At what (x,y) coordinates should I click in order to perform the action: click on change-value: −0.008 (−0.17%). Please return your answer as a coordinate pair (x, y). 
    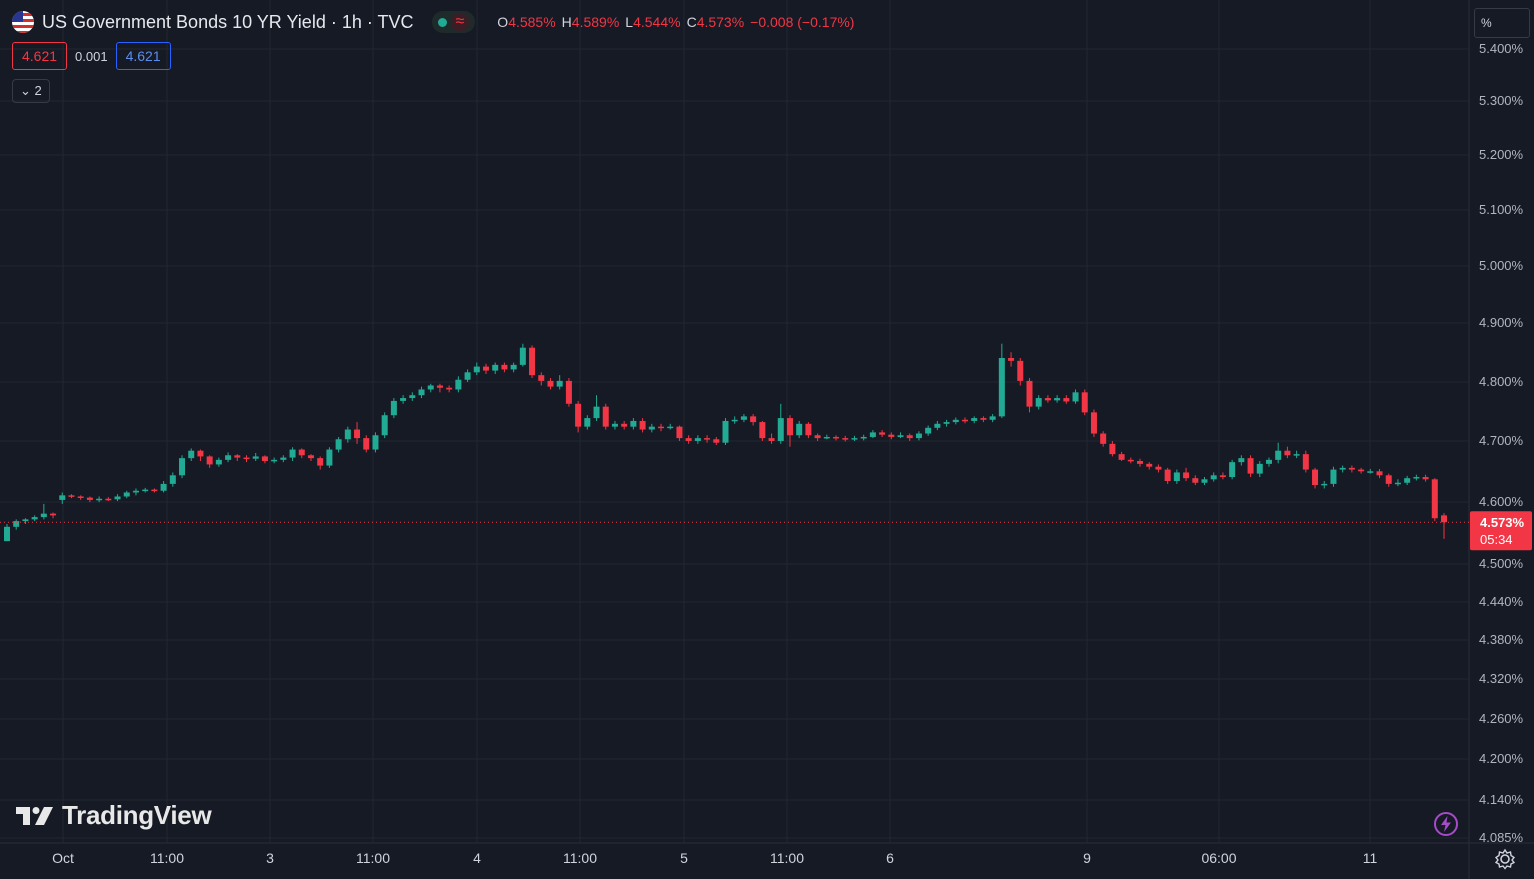
    Looking at the image, I should click on (802, 22).